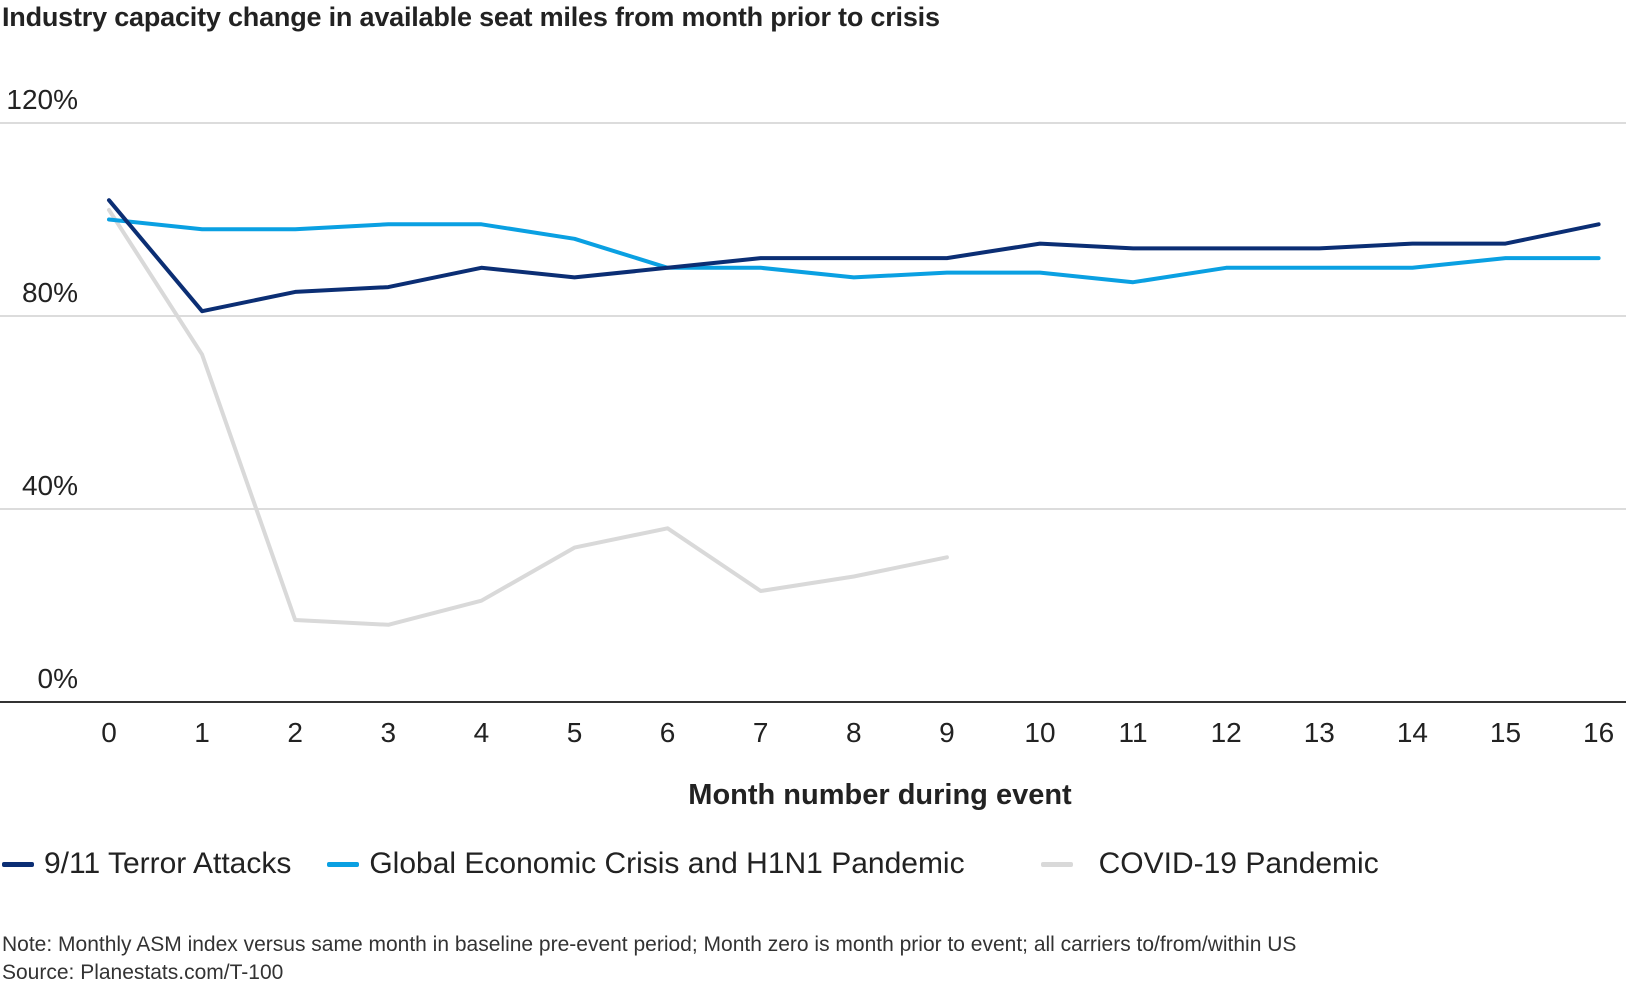 The height and width of the screenshot is (1002, 1626). Describe the element at coordinates (168, 863) in the screenshot. I see `legend-label-911: 9/11 Terror Attacks` at that location.